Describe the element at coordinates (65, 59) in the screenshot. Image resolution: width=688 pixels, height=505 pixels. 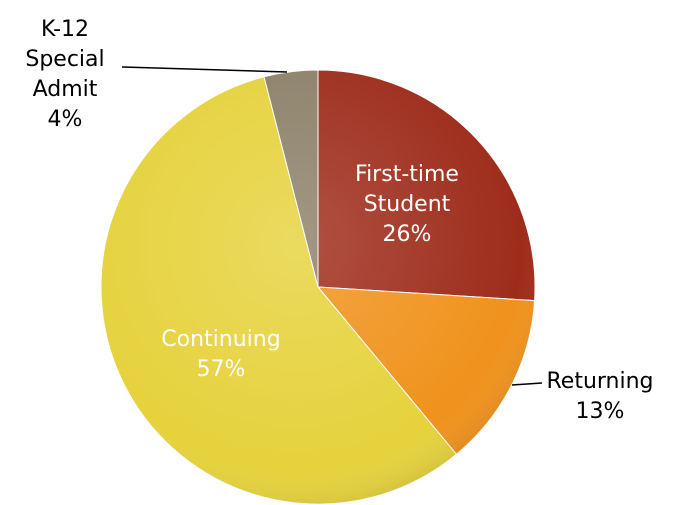
I see `category-label: K-12 Special Admit` at that location.